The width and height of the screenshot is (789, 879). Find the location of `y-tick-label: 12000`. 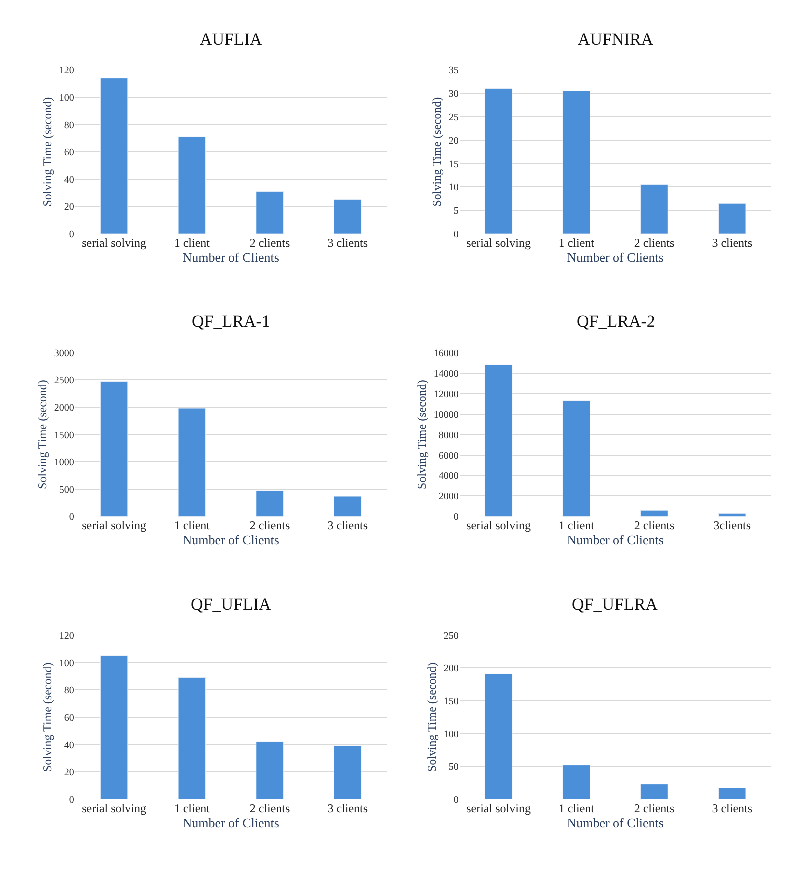

y-tick-label: 12000 is located at coordinates (446, 394).